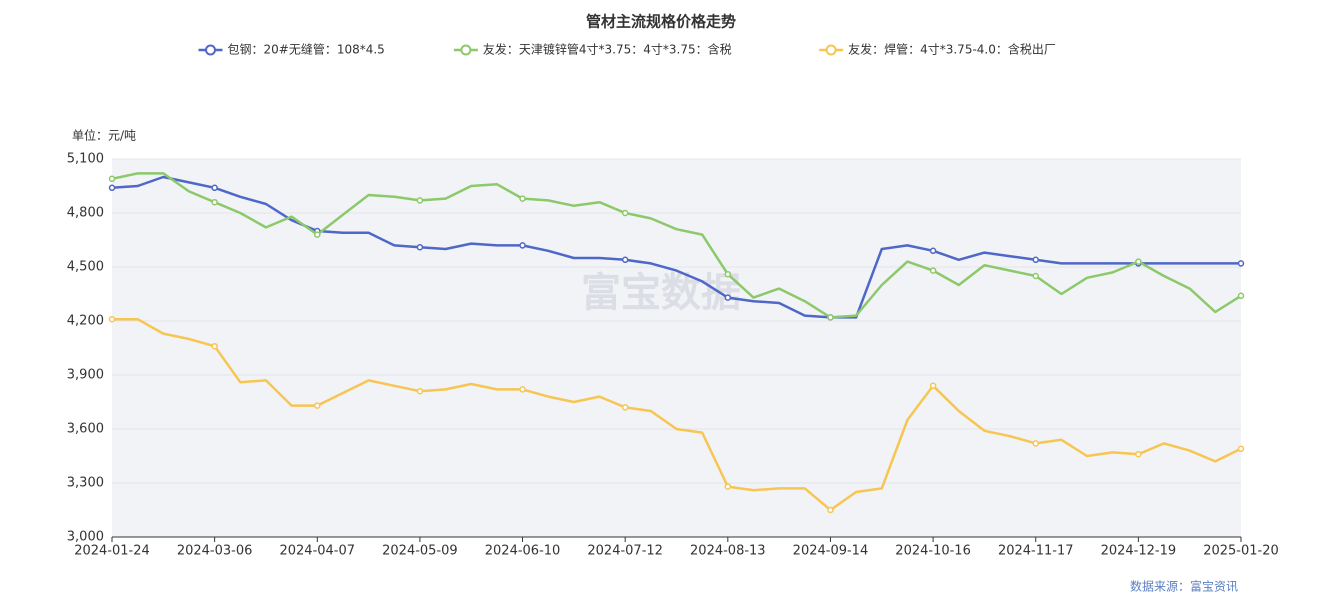 The height and width of the screenshot is (604, 1322). Describe the element at coordinates (85, 537) in the screenshot. I see `y-tick-label: 3,000` at that location.